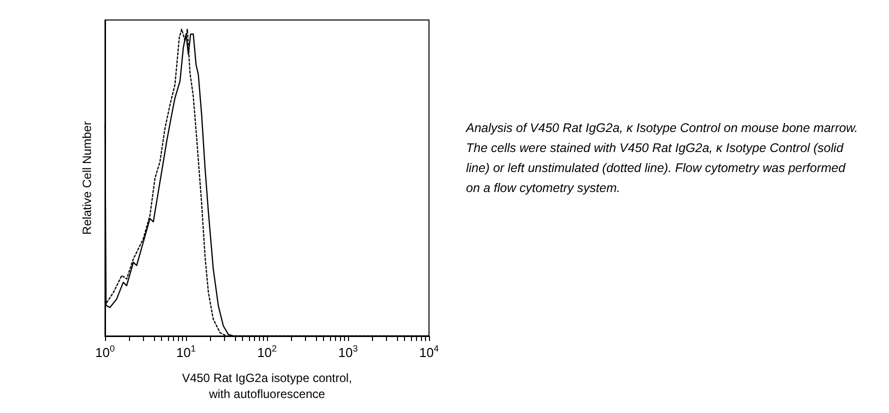 The height and width of the screenshot is (413, 889). What do you see at coordinates (662, 158) in the screenshot?
I see `text: Analysis of V450 Rat IgG2a, κ Isotype Control on mouse bone marrow. The cells were stained with V450 Rat IgG2a, κ Isotype Control (solid line) or left unstimulated (dotted line). Flow cytometry was performed on a flow cytometry system.` at bounding box center [662, 158].